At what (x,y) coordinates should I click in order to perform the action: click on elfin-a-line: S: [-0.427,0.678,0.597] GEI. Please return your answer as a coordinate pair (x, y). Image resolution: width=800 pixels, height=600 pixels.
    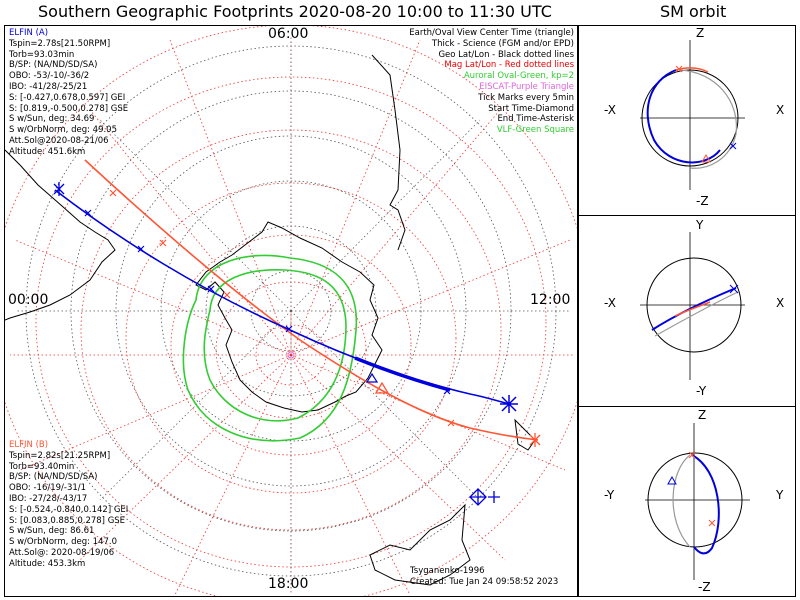
    Looking at the image, I should click on (67, 97).